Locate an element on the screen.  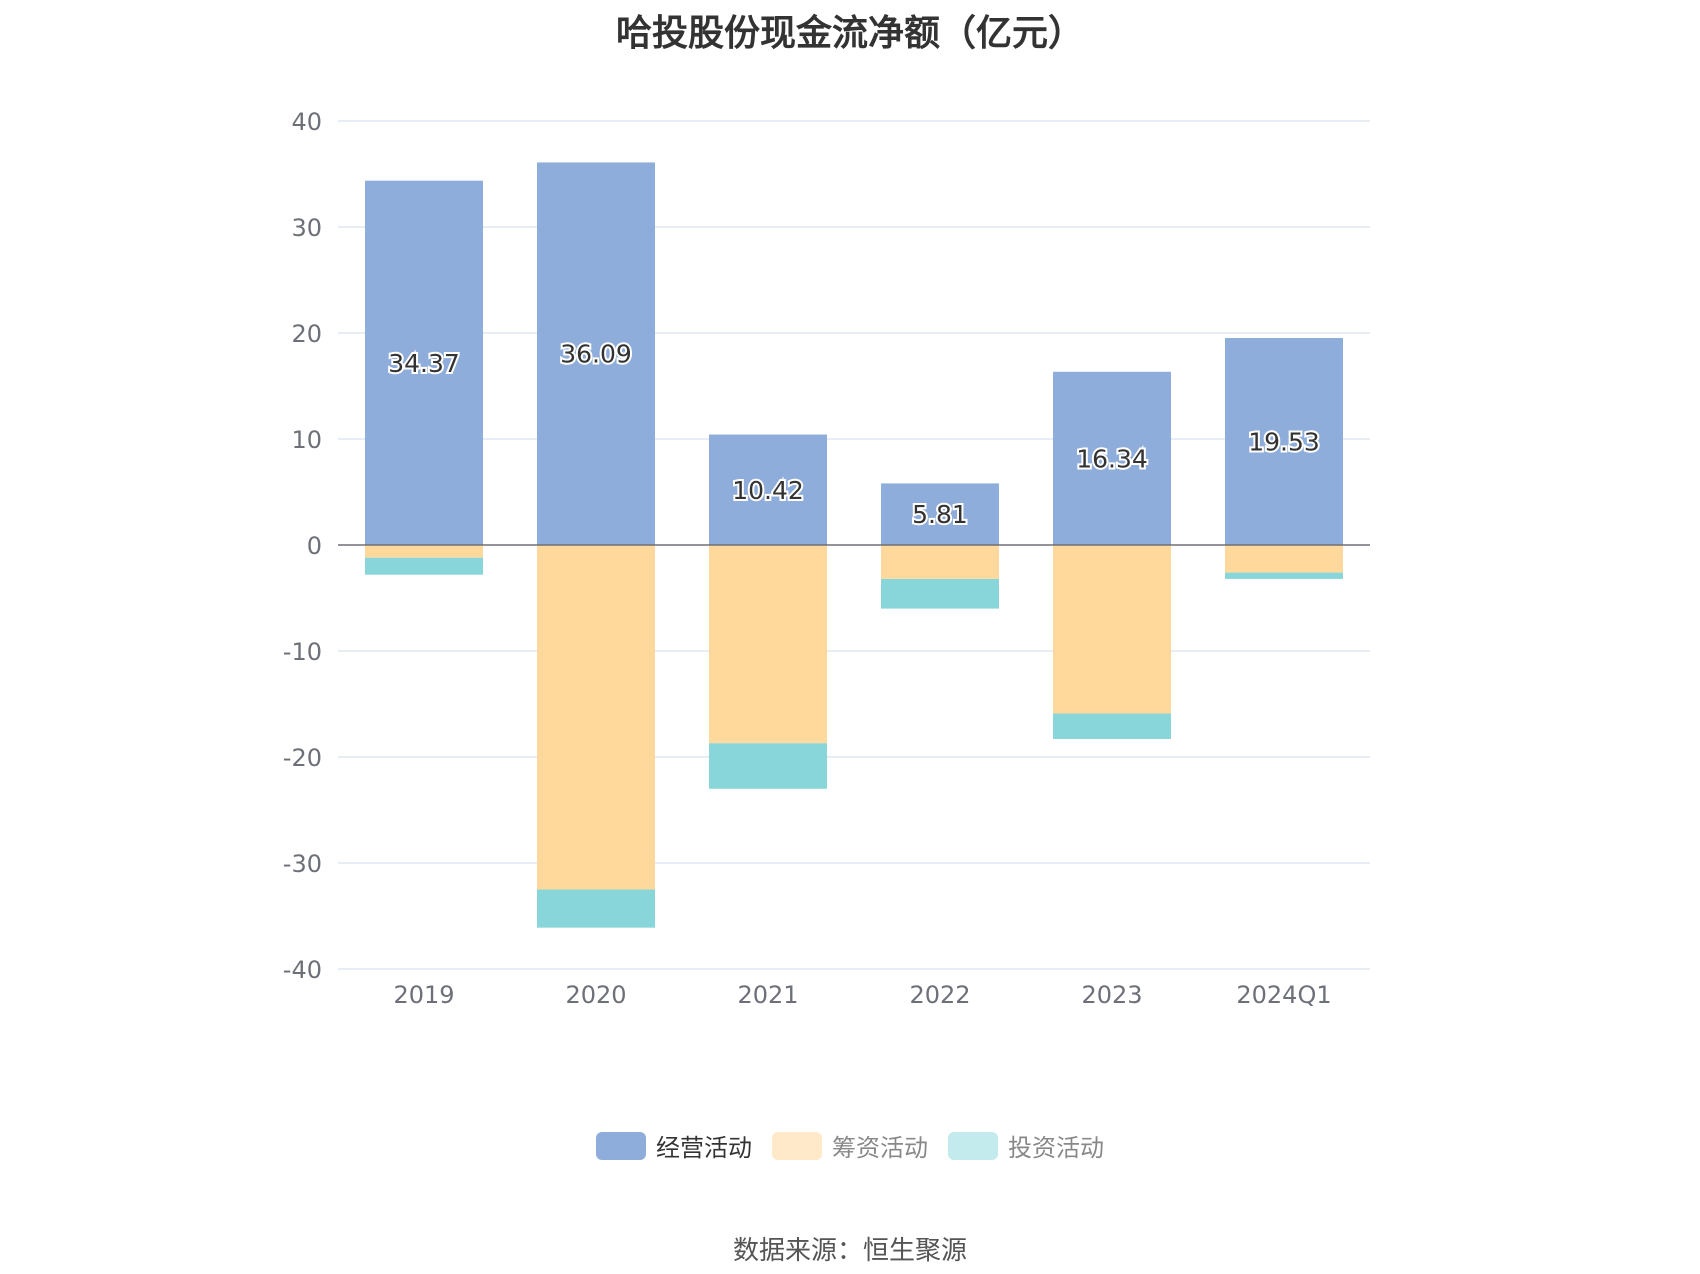
y-tick-label: -20 is located at coordinates (302, 758).